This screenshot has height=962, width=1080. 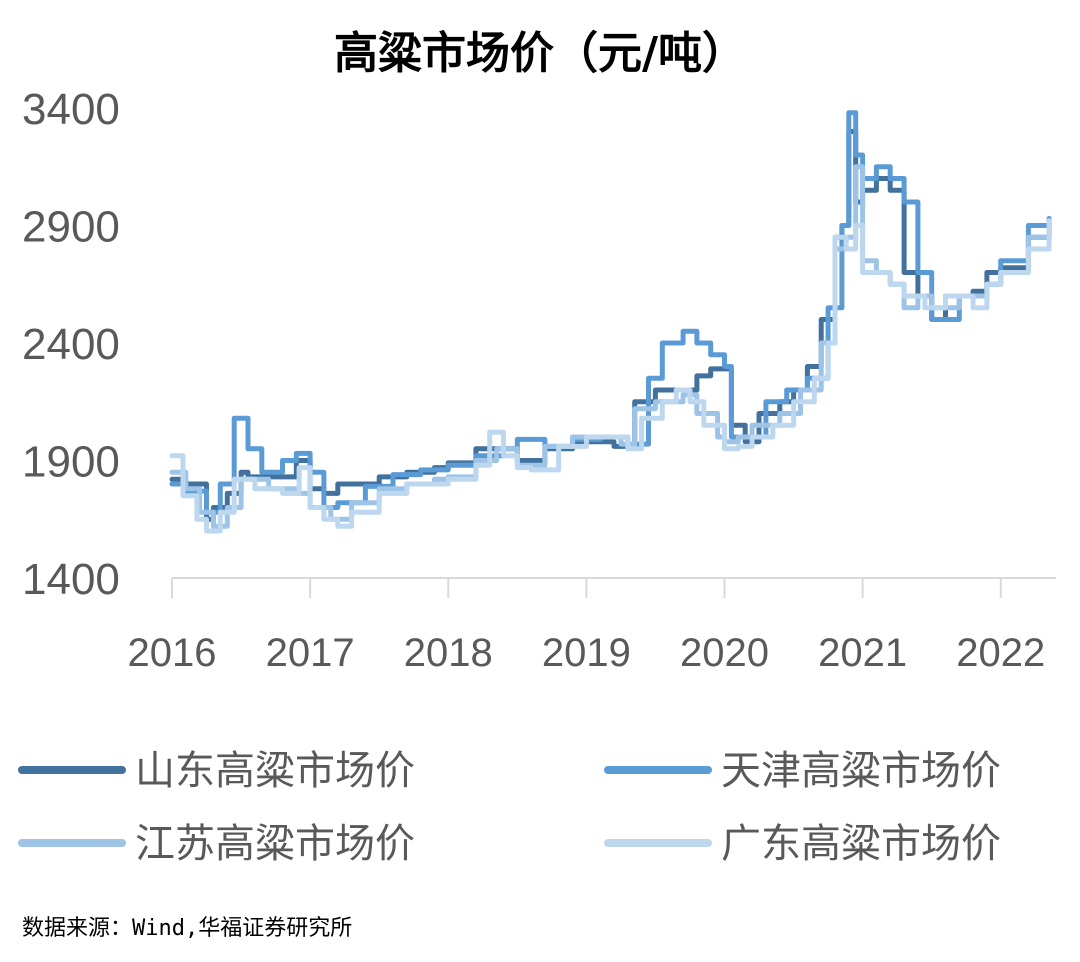 What do you see at coordinates (310, 653) in the screenshot?
I see `x-tick-label: 2017` at bounding box center [310, 653].